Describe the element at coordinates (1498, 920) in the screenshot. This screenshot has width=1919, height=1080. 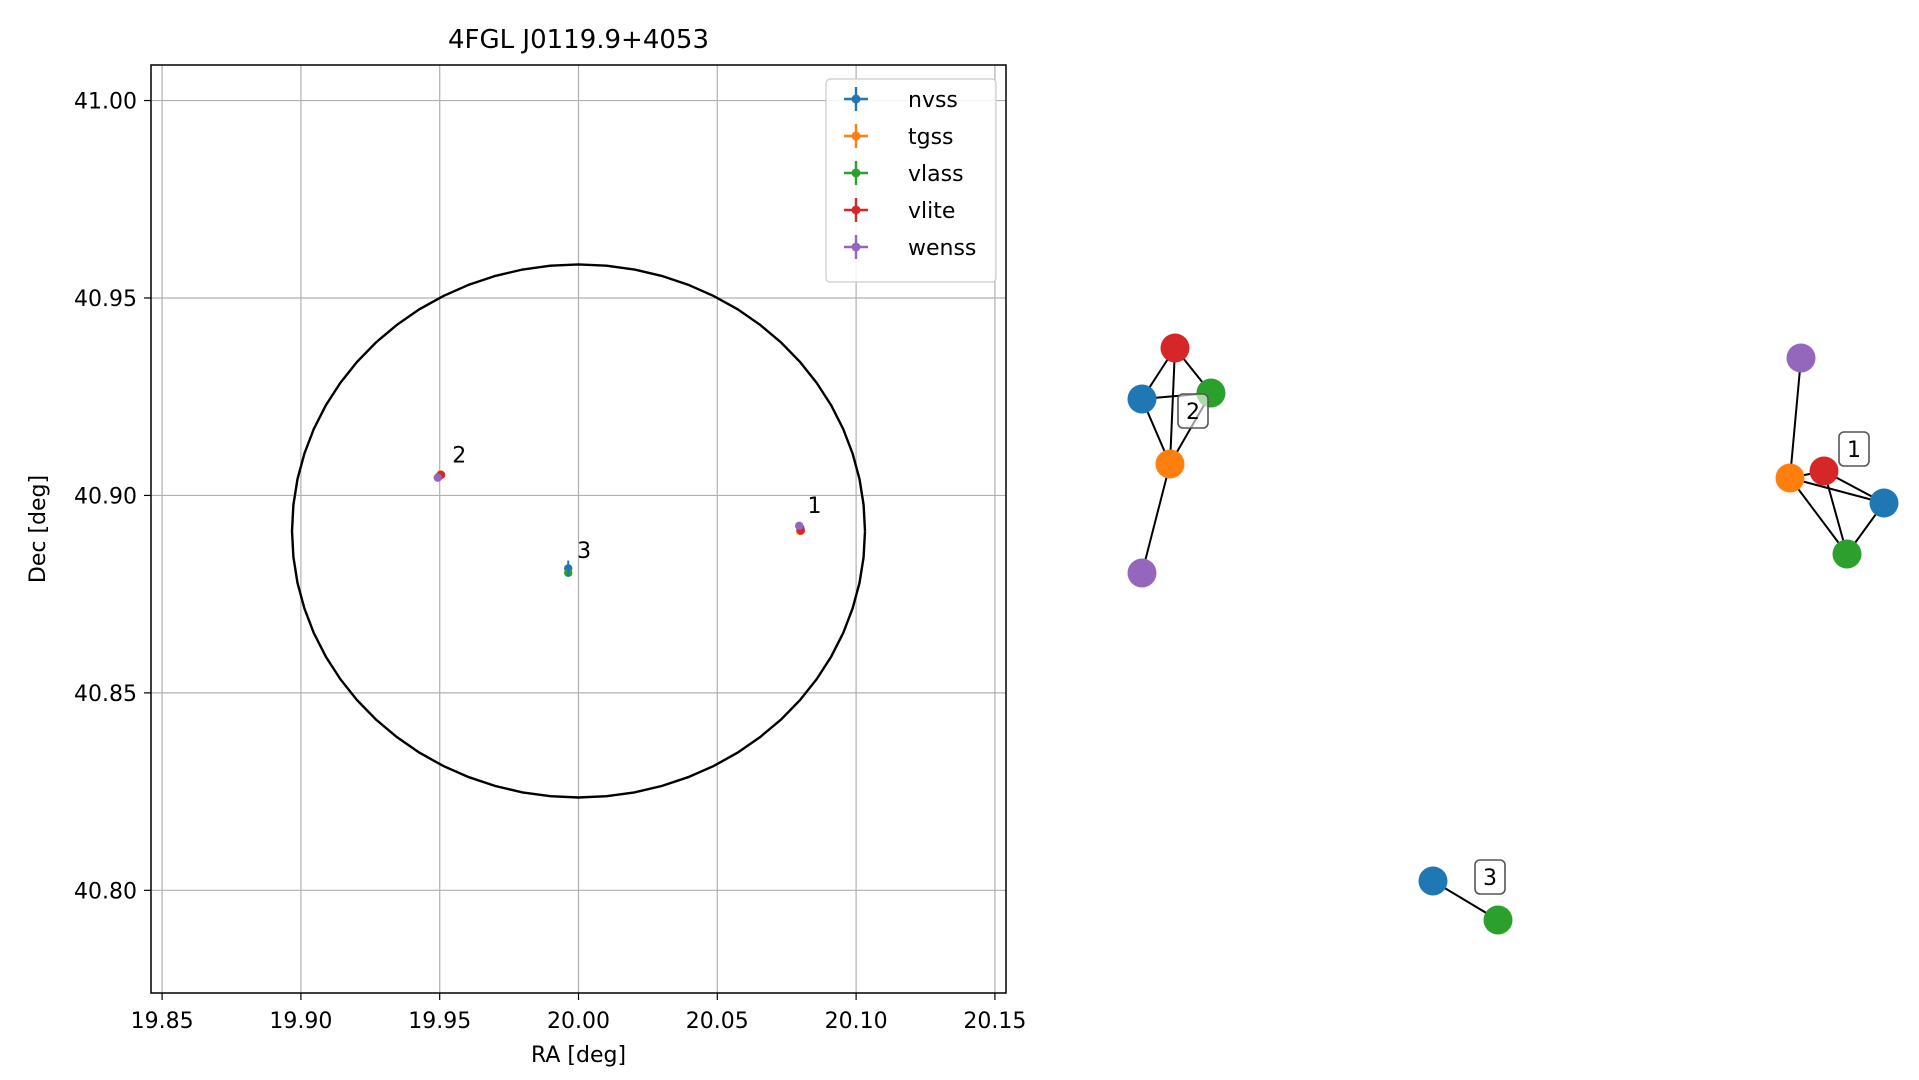
I see `network-node-g3-vlass` at that location.